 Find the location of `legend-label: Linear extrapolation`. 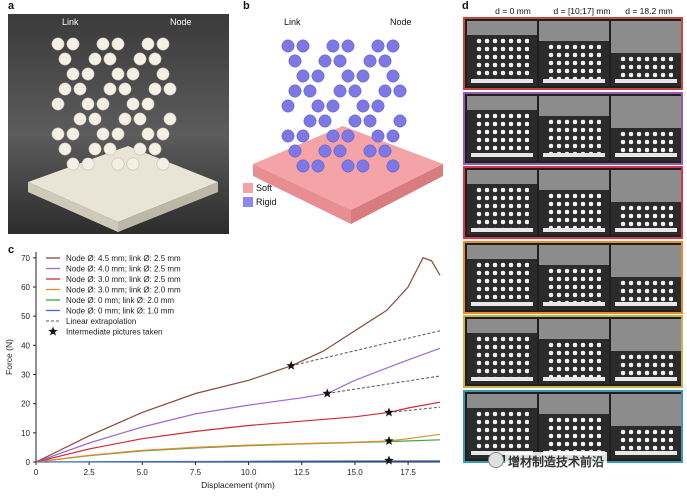

legend-label: Linear extrapolation is located at coordinates (101, 321).